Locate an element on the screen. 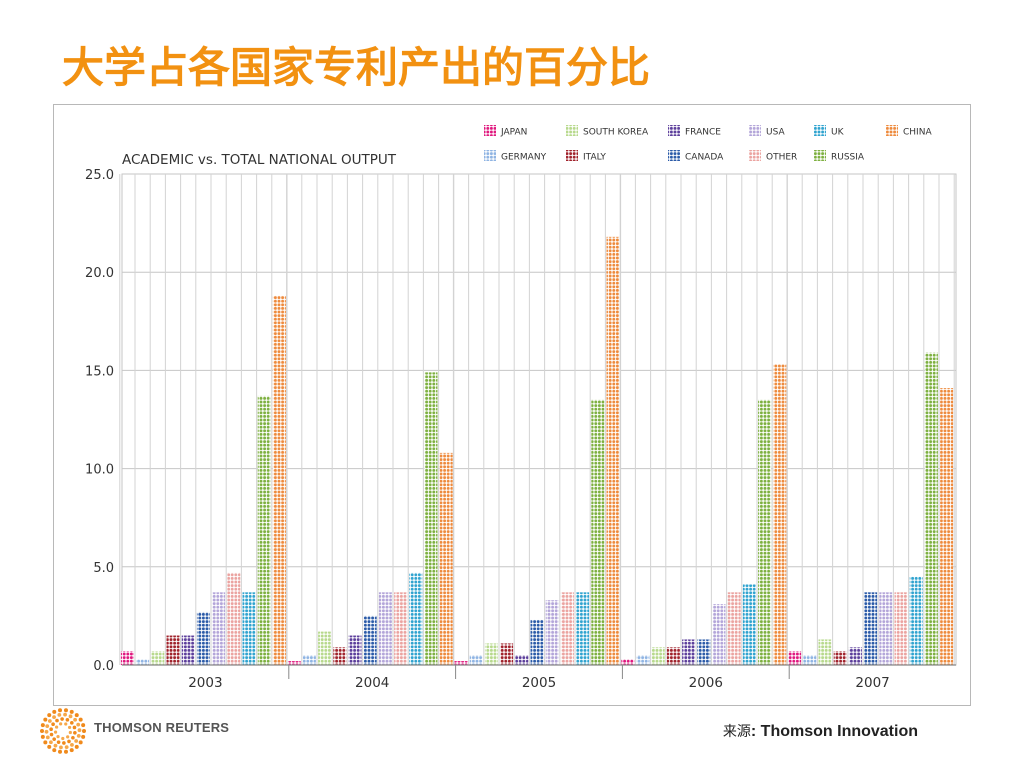 The height and width of the screenshot is (768, 1024). legend-entry: UK is located at coordinates (829, 131).